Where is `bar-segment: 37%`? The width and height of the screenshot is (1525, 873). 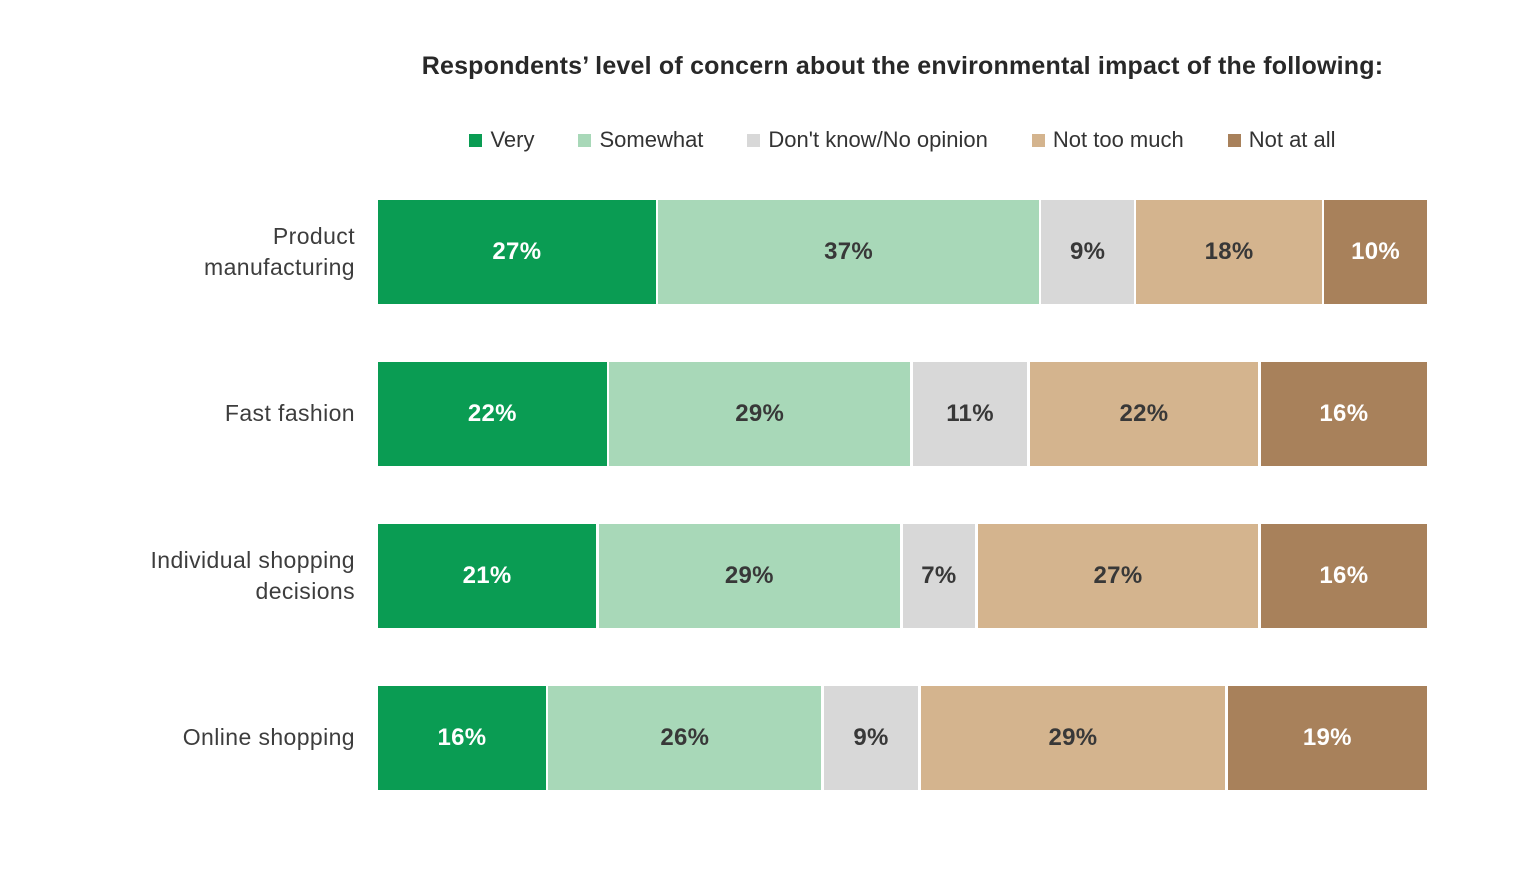
bar-segment: 37% is located at coordinates (848, 252).